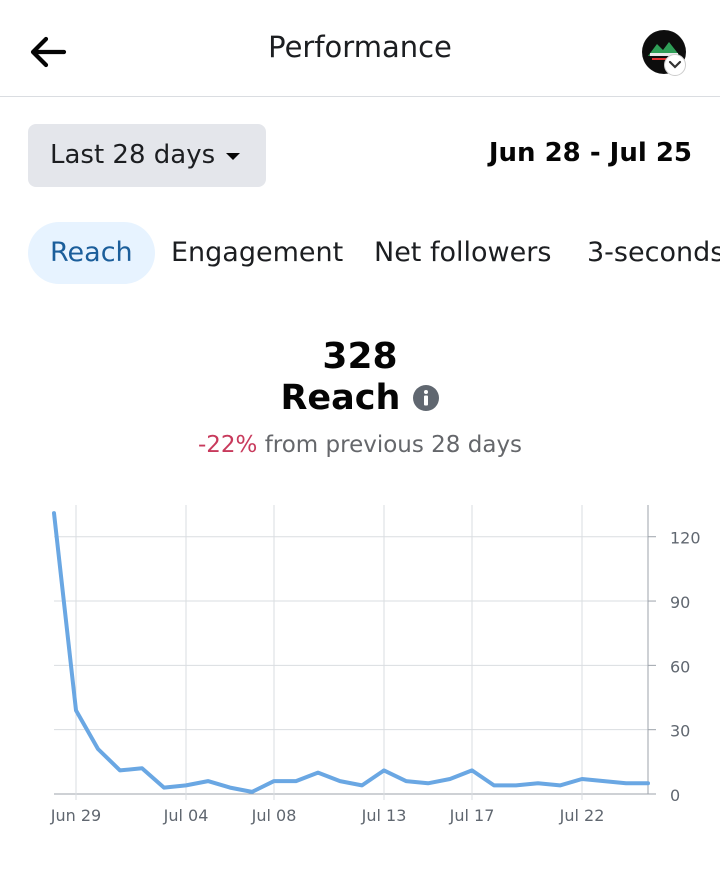 The image size is (720, 881). I want to click on tab-engagement: Engagement, so click(257, 252).